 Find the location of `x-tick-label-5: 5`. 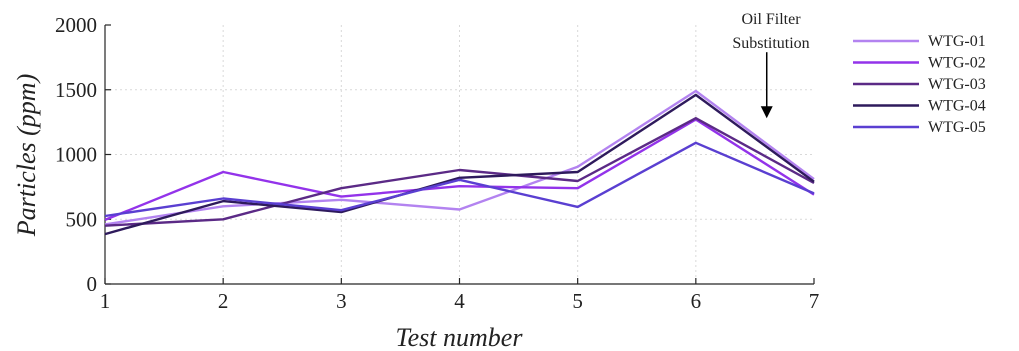

x-tick-label-5: 5 is located at coordinates (577, 301).